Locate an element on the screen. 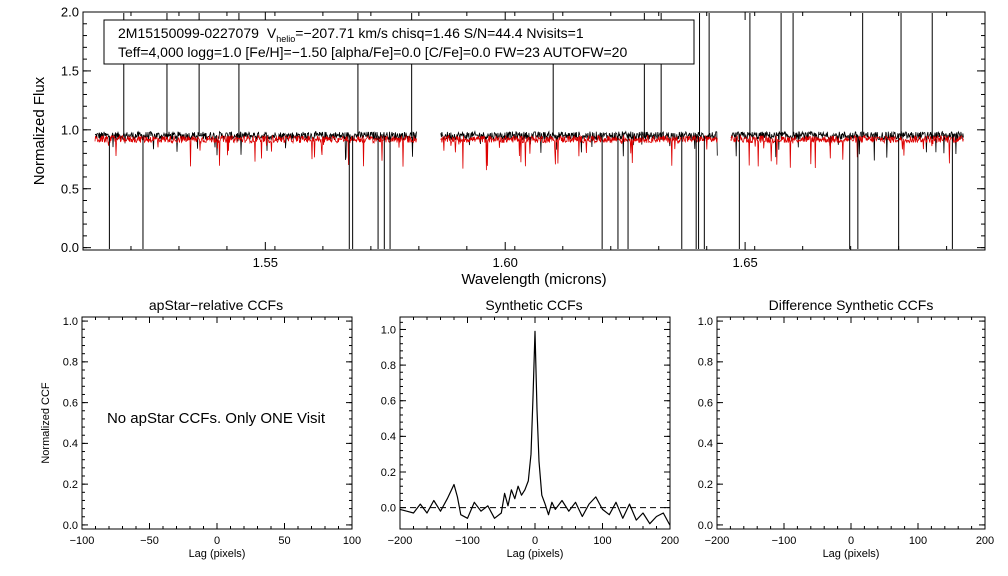  difference-ccf-xtick-label: 100 is located at coordinates (918, 541).